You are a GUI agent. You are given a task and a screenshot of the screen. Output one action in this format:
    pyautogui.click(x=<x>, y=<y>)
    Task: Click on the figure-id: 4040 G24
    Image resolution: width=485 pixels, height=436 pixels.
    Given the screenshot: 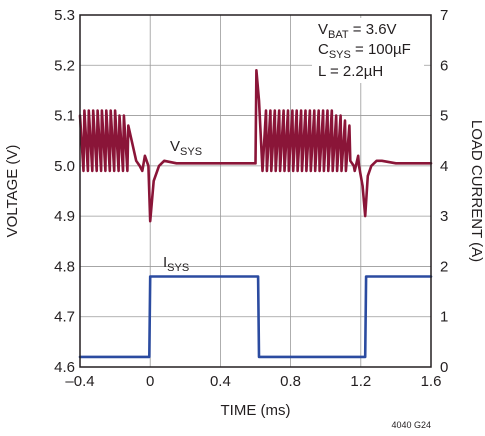 What is the action you would take?
    pyautogui.click(x=411, y=425)
    